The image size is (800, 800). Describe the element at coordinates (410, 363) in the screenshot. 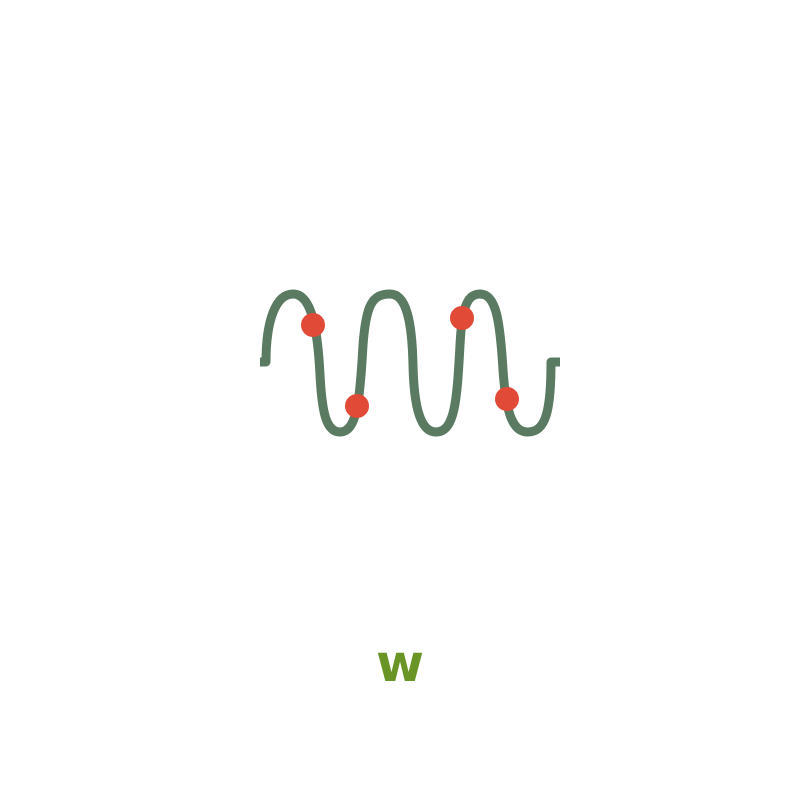

I see `wave-line` at that location.